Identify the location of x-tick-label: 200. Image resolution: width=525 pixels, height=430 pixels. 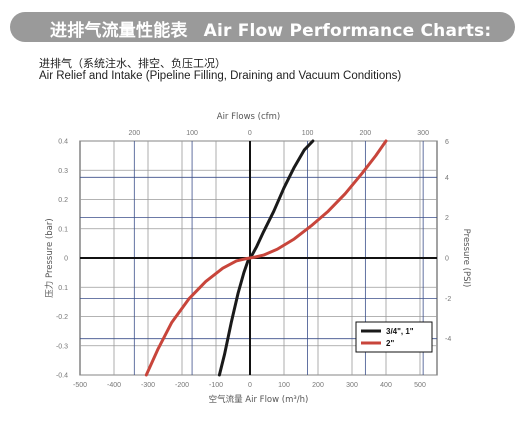
(318, 385).